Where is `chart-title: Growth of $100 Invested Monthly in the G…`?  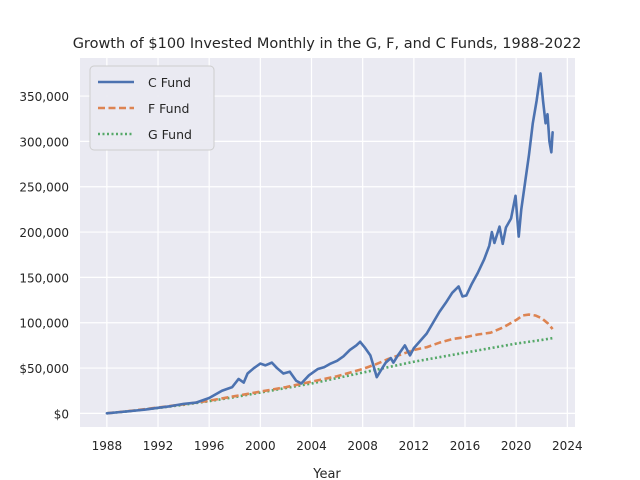
chart-title: Growth of $100 Invested Monthly in the G… is located at coordinates (327, 44).